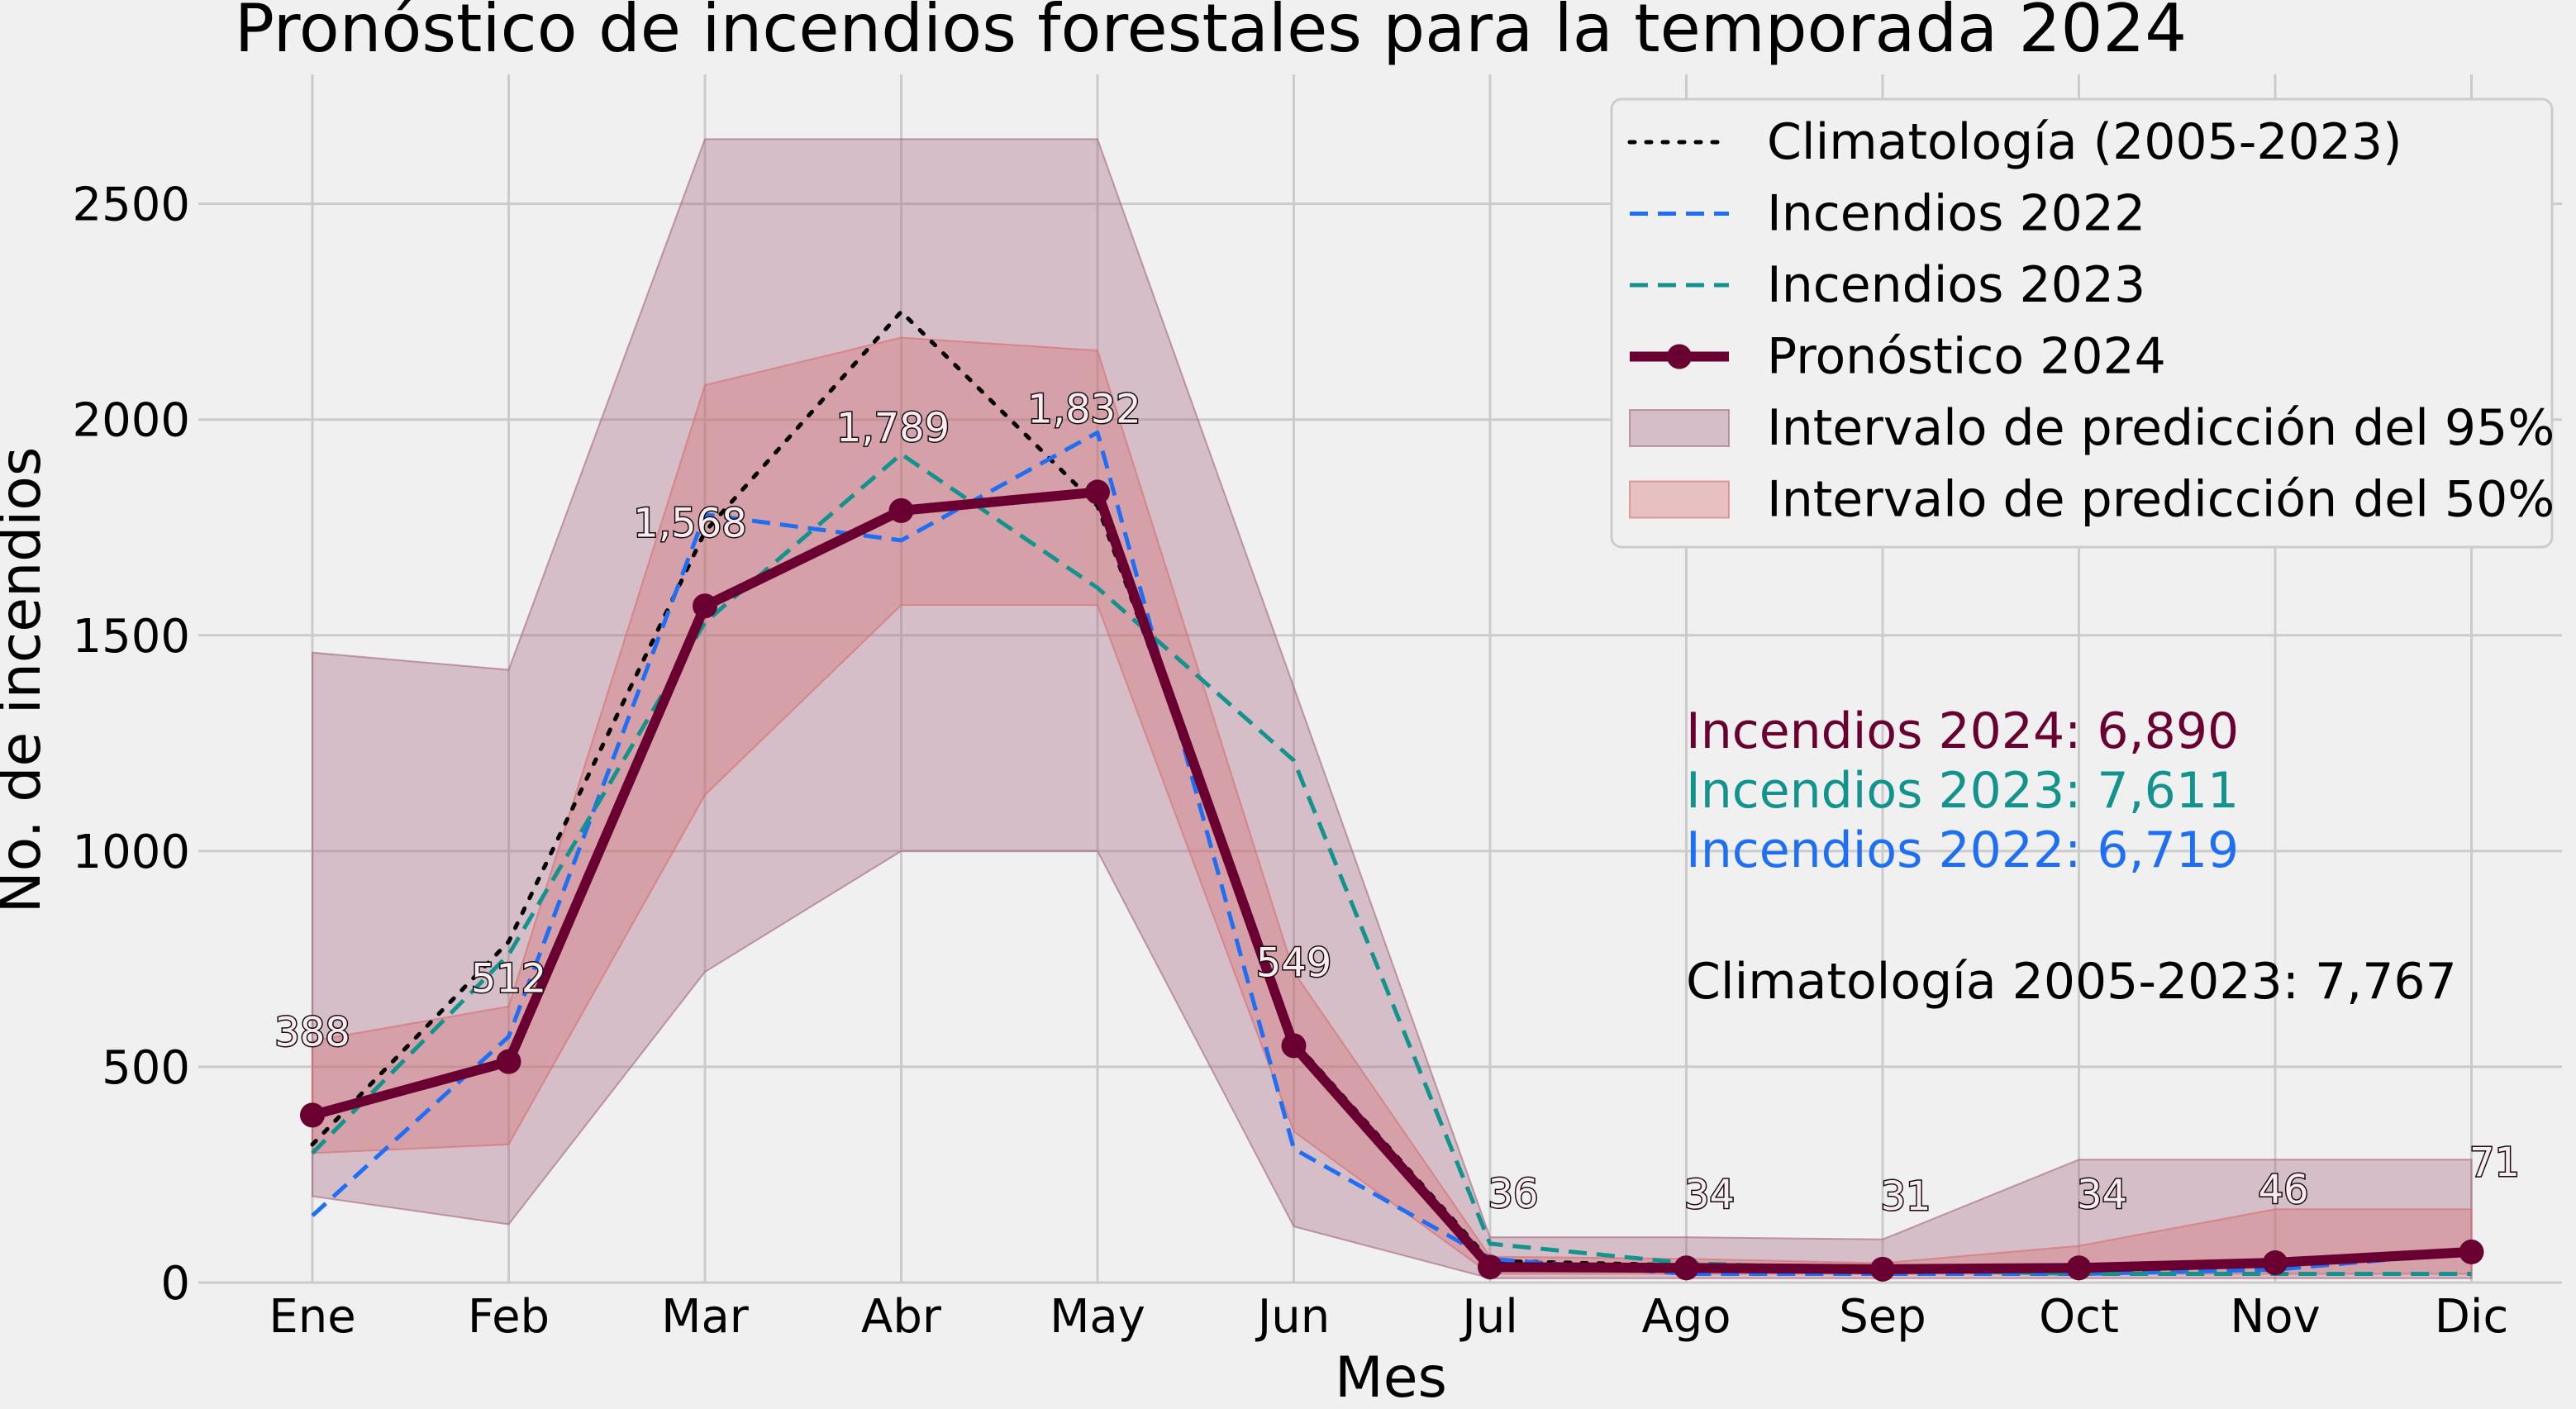 Image resolution: width=2576 pixels, height=1409 pixels. Describe the element at coordinates (2275, 1317) in the screenshot. I see `x-tick-label: Nov` at that location.